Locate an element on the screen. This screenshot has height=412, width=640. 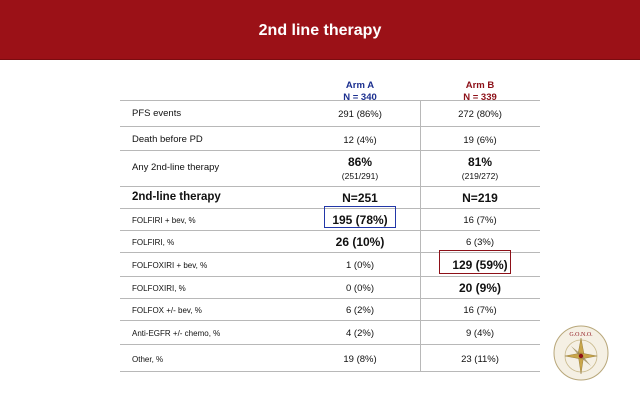
row-label: Anti-EGFR +/- chemo, % is located at coordinates (176, 333).